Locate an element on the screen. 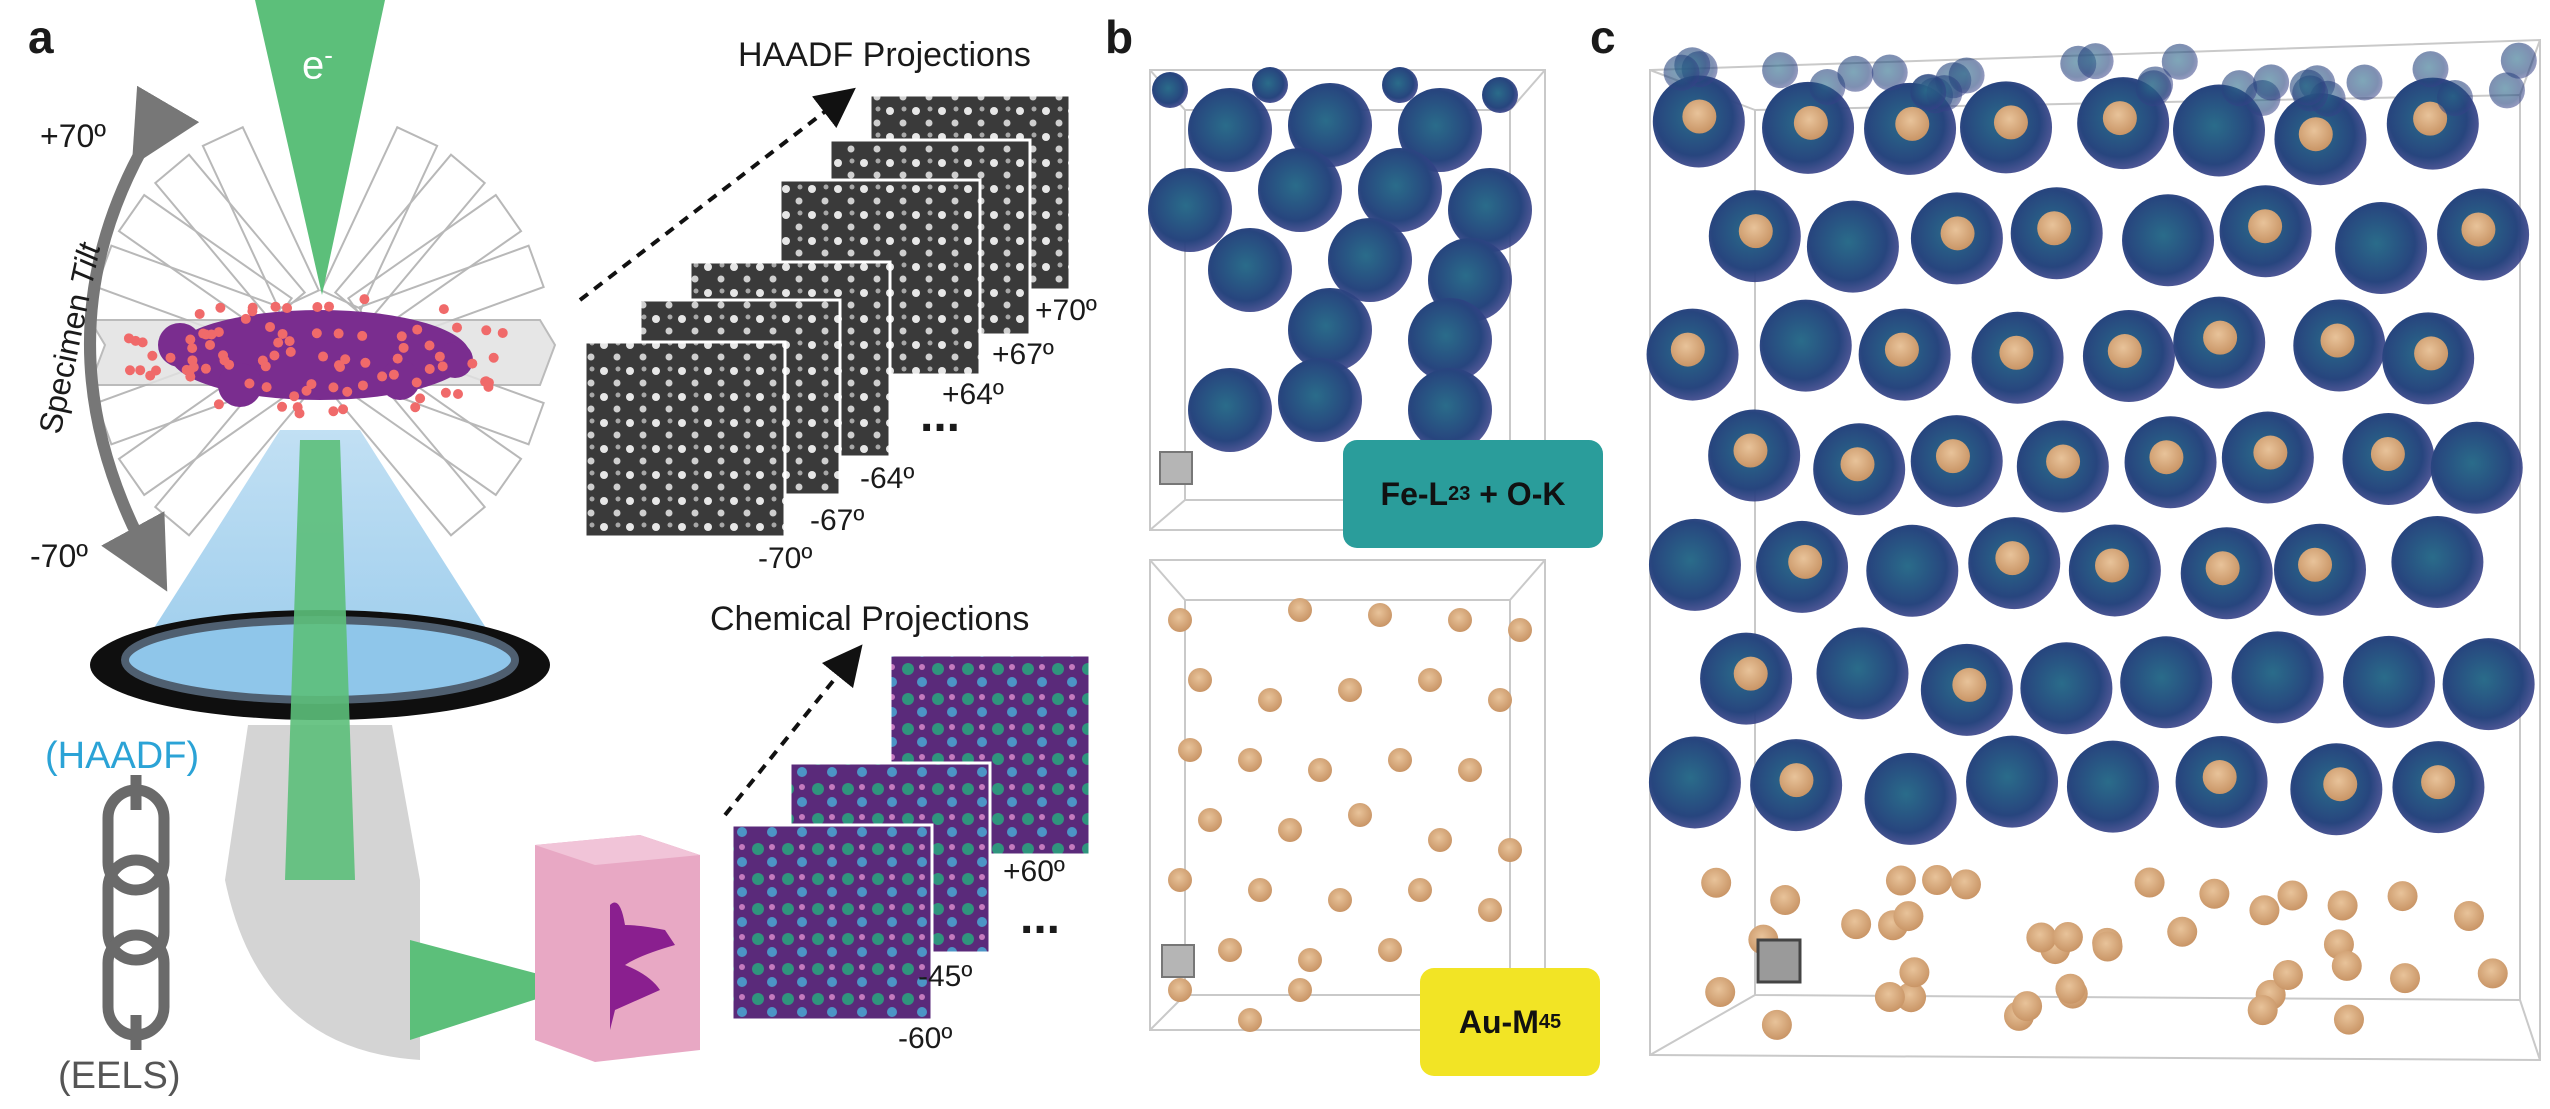 The width and height of the screenshot is (2550, 1109). haadf-projections-title: HAADF Projections is located at coordinates (884, 55).